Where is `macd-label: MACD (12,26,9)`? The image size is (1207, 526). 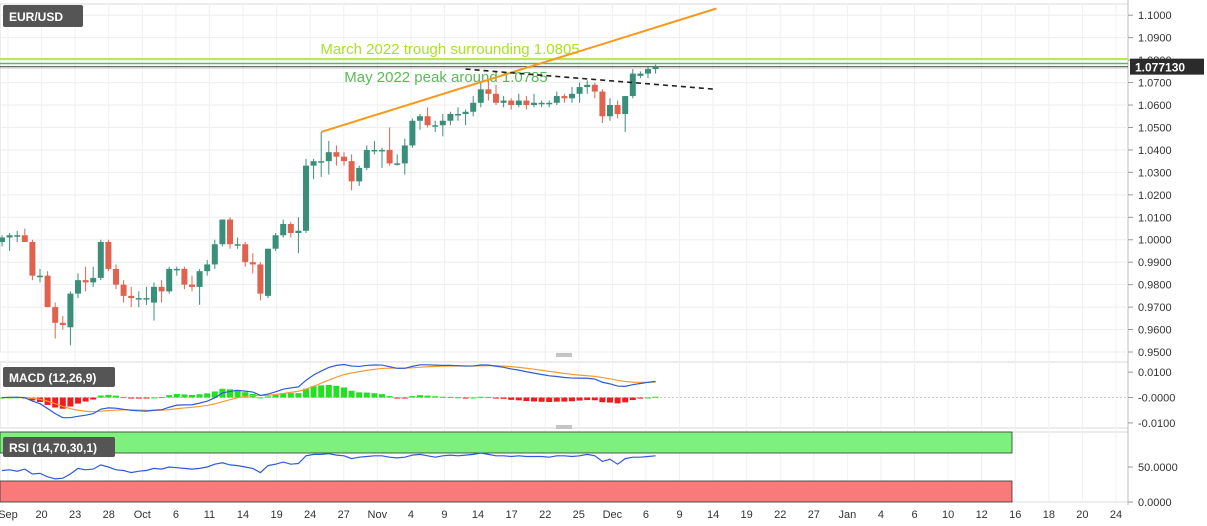
macd-label: MACD (12,26,9) is located at coordinates (52, 378).